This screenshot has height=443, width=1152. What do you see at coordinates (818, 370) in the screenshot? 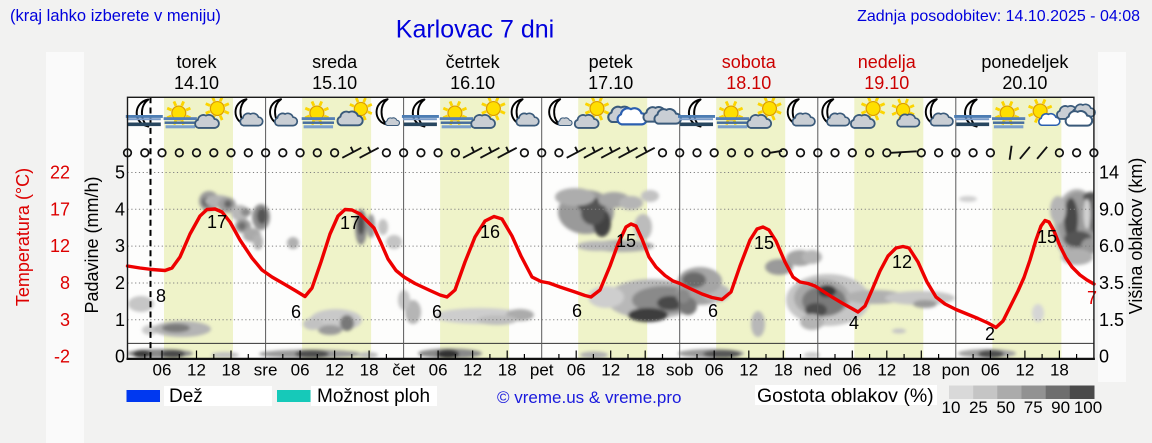
I see `svg-text: ned` at bounding box center [818, 370].